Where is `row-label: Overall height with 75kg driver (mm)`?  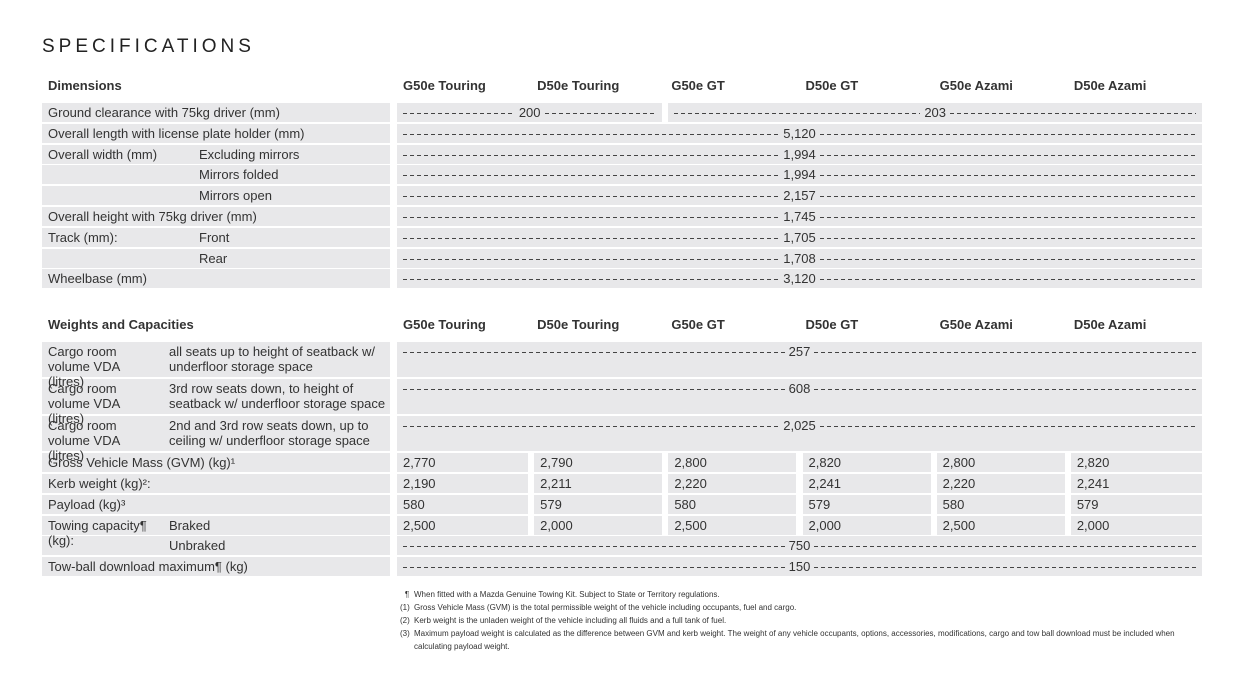
row-label: Overall height with 75kg driver (mm) is located at coordinates (152, 216).